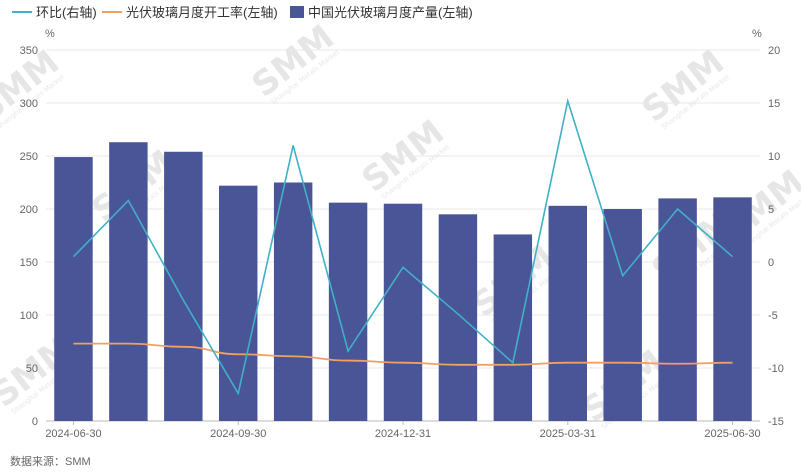 This screenshot has width=801, height=472. Describe the element at coordinates (568, 434) in the screenshot. I see `x-tick-label: 2025-03-31` at that location.